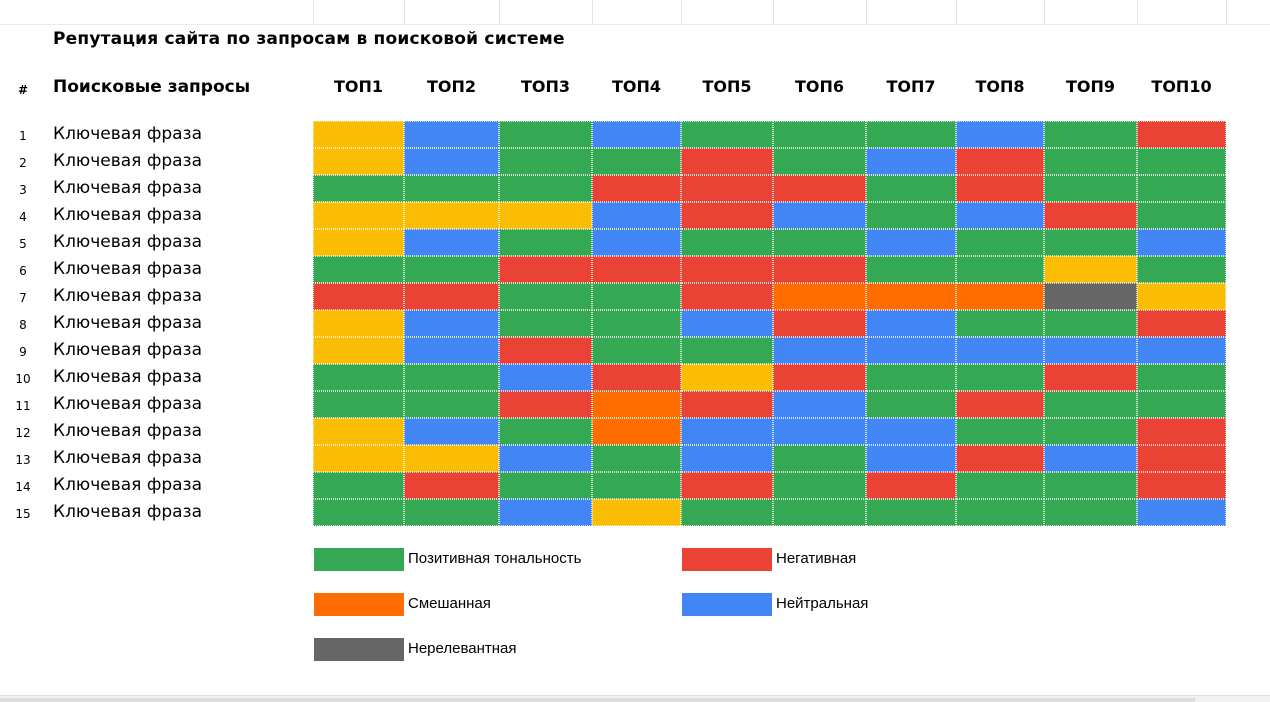 This screenshot has height=702, width=1270. What do you see at coordinates (23, 163) in the screenshot?
I see `row-number: 2` at bounding box center [23, 163].